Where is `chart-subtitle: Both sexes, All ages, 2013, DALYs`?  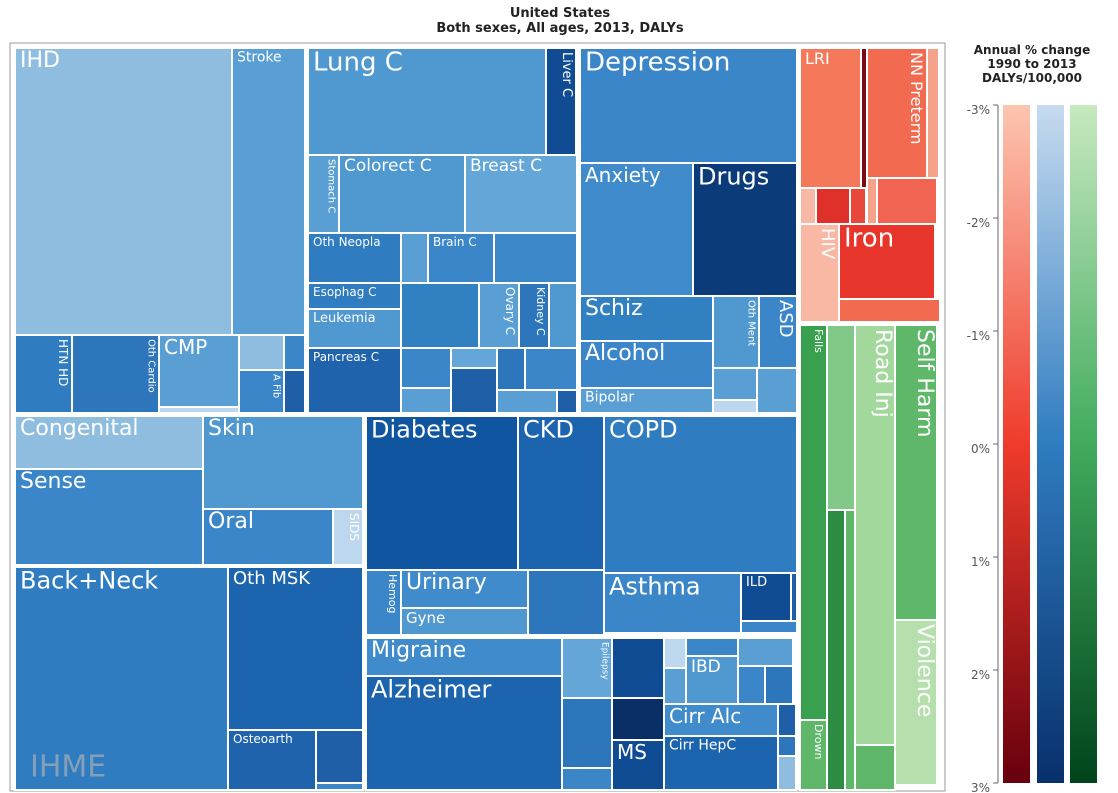
chart-subtitle: Both sexes, All ages, 2013, DALYs is located at coordinates (560, 28).